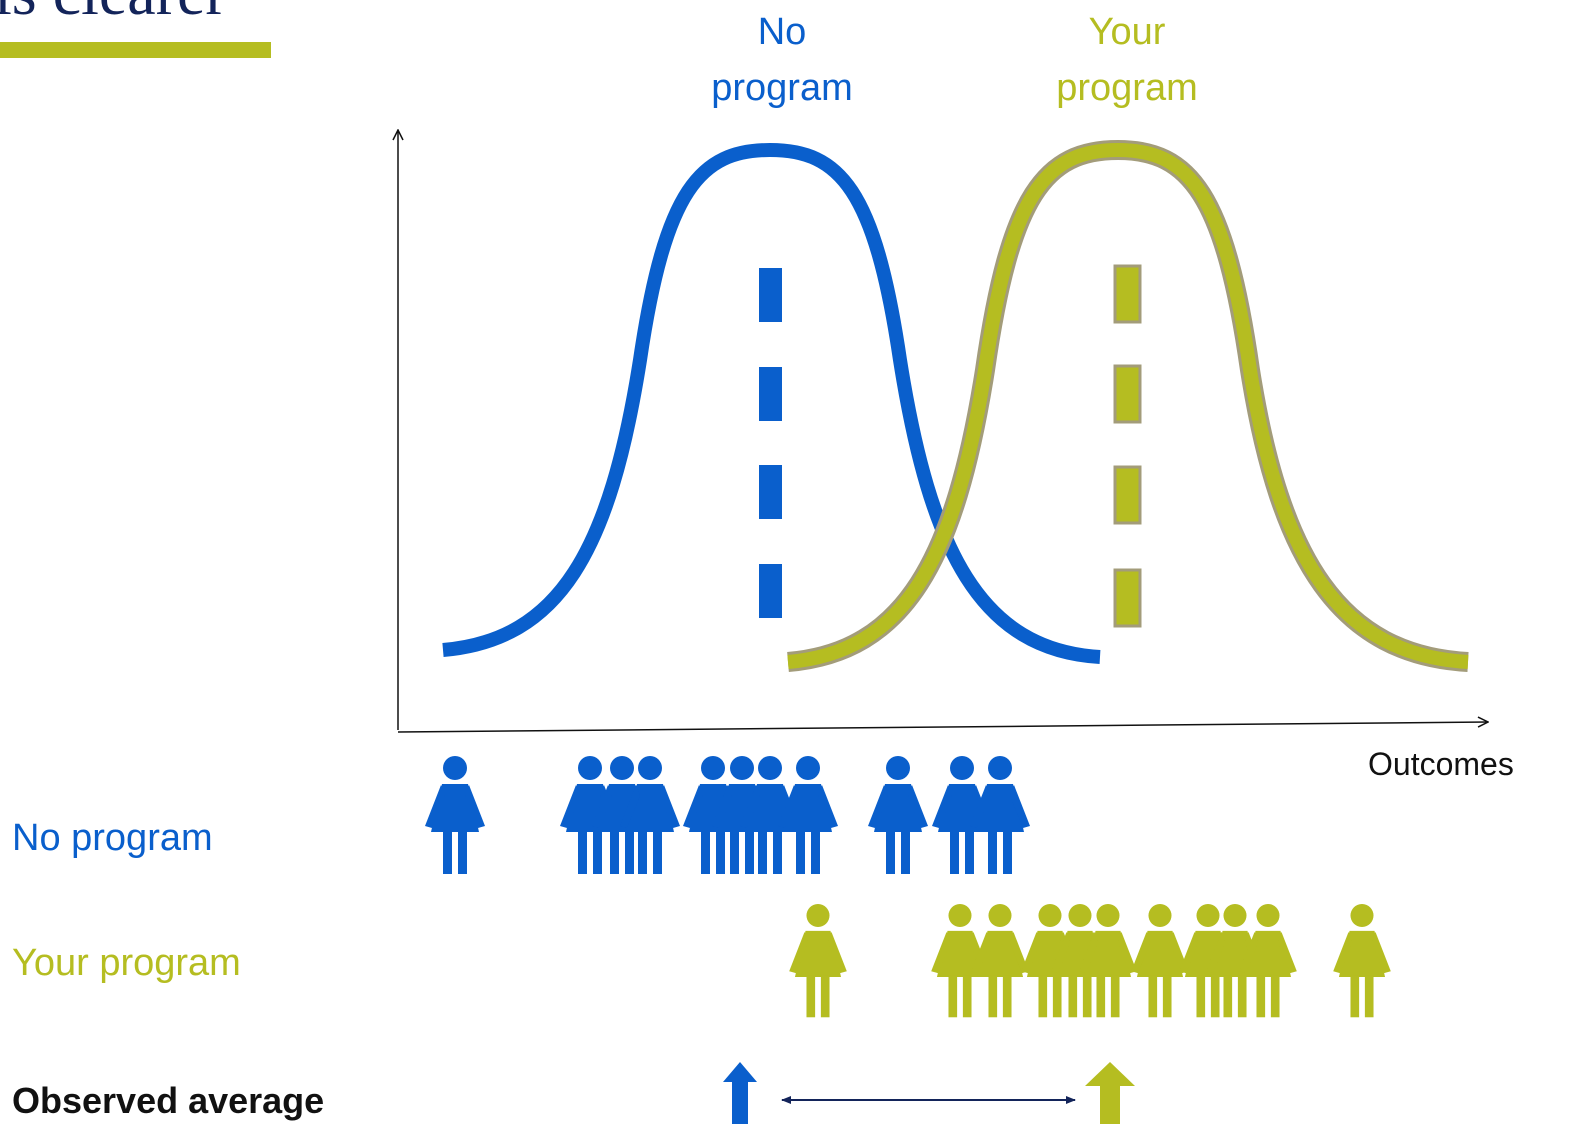 The width and height of the screenshot is (1582, 1134). Describe the element at coordinates (1441, 764) in the screenshot. I see `axis-label: Outcomes` at that location.